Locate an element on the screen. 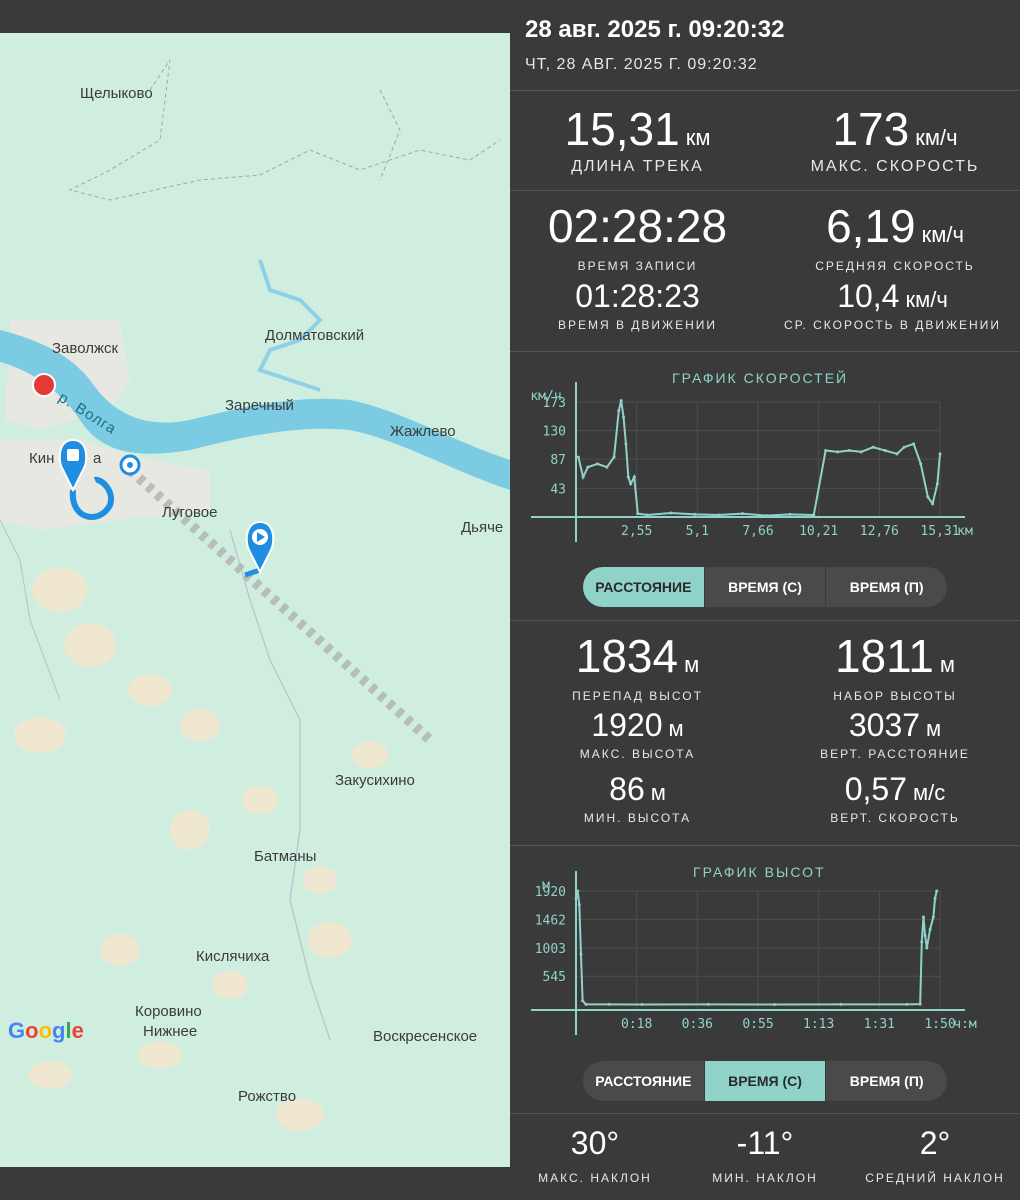 The width and height of the screenshot is (1020, 1200). y-tick-label: 545 is located at coordinates (554, 977).